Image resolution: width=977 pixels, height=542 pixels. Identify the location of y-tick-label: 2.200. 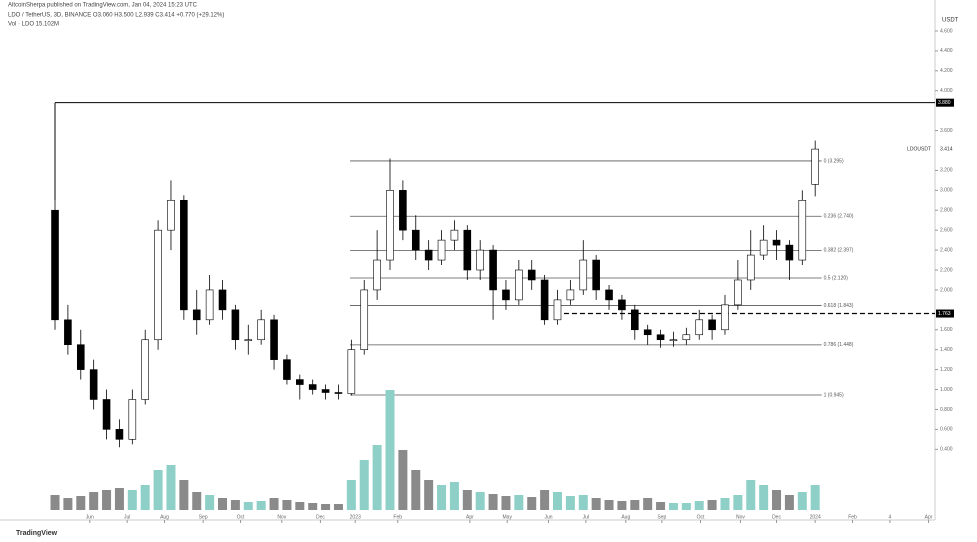
(946, 270).